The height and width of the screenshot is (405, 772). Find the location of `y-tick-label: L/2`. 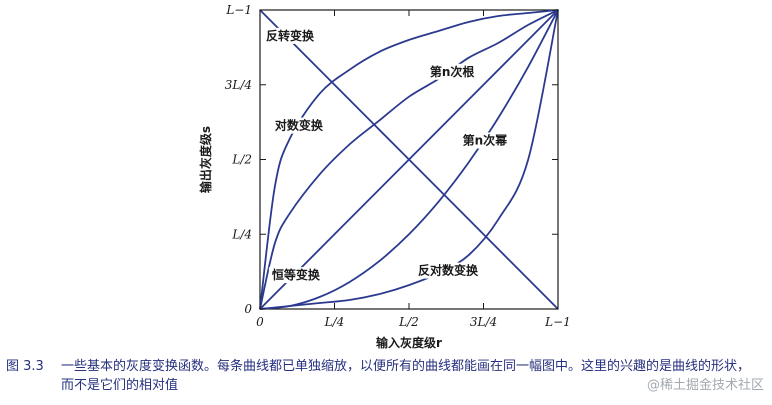

y-tick-label: L/2 is located at coordinates (241, 160).